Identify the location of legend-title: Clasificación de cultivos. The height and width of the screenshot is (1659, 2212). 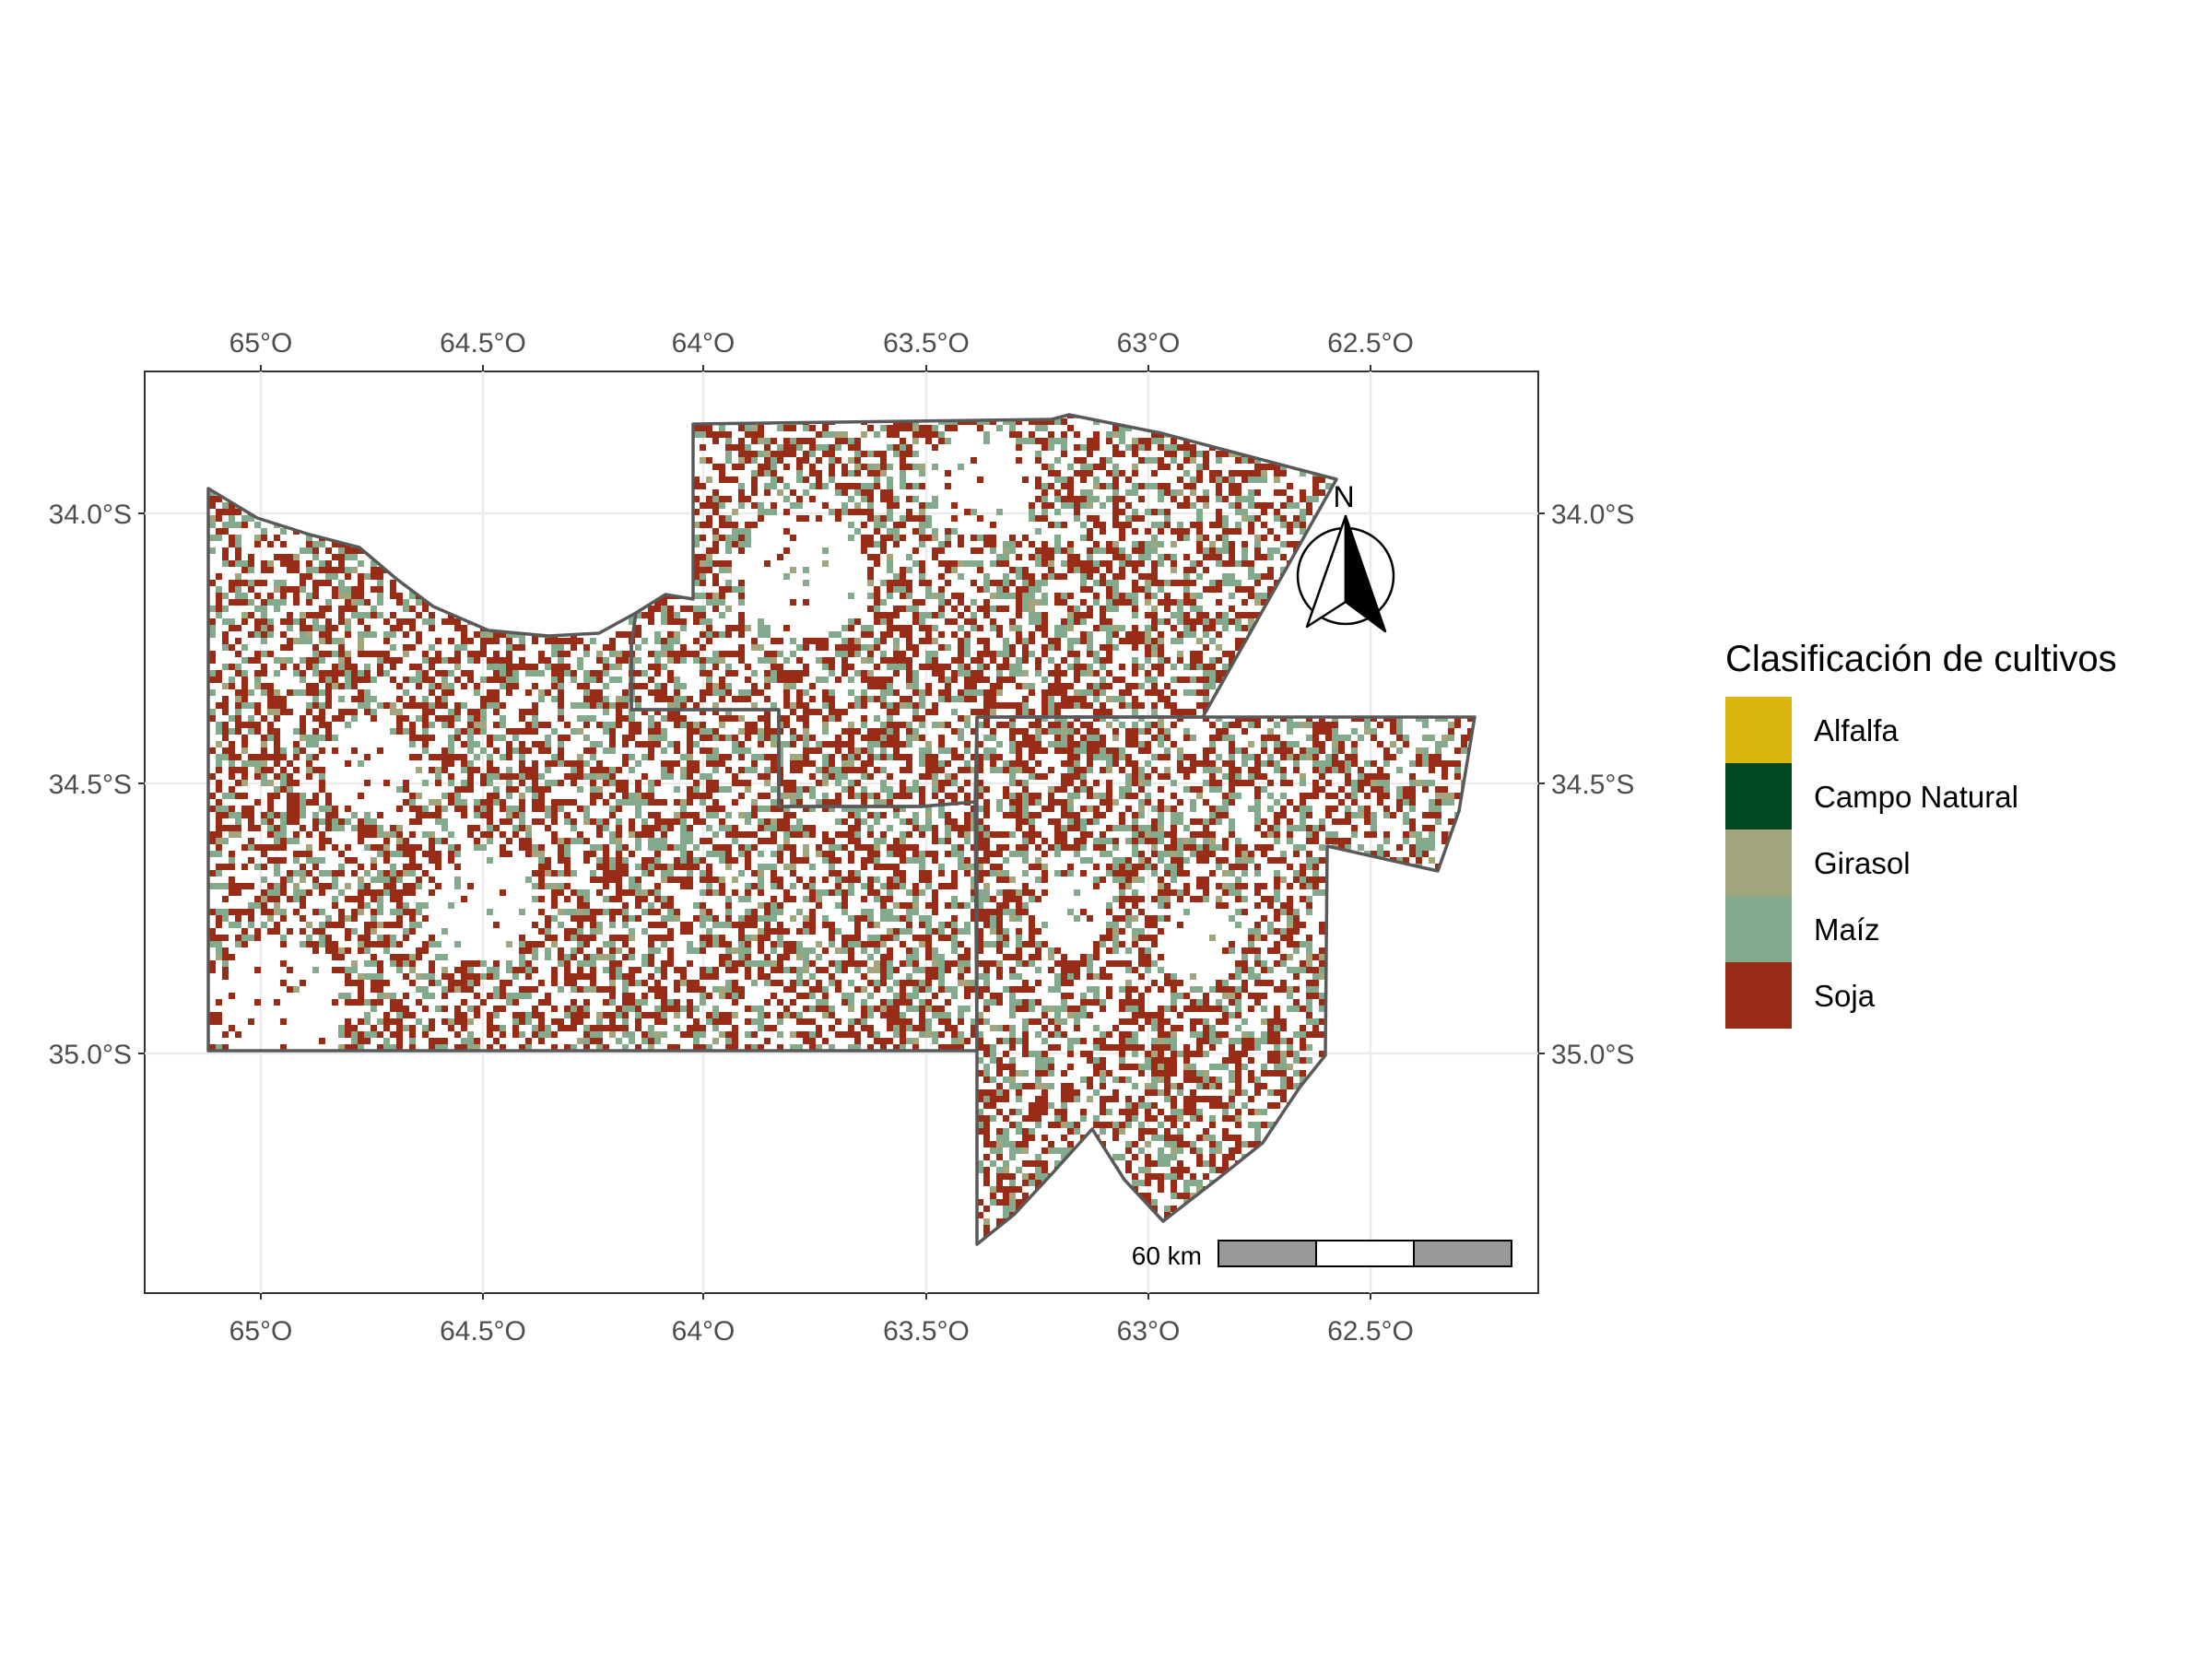
(1921, 659).